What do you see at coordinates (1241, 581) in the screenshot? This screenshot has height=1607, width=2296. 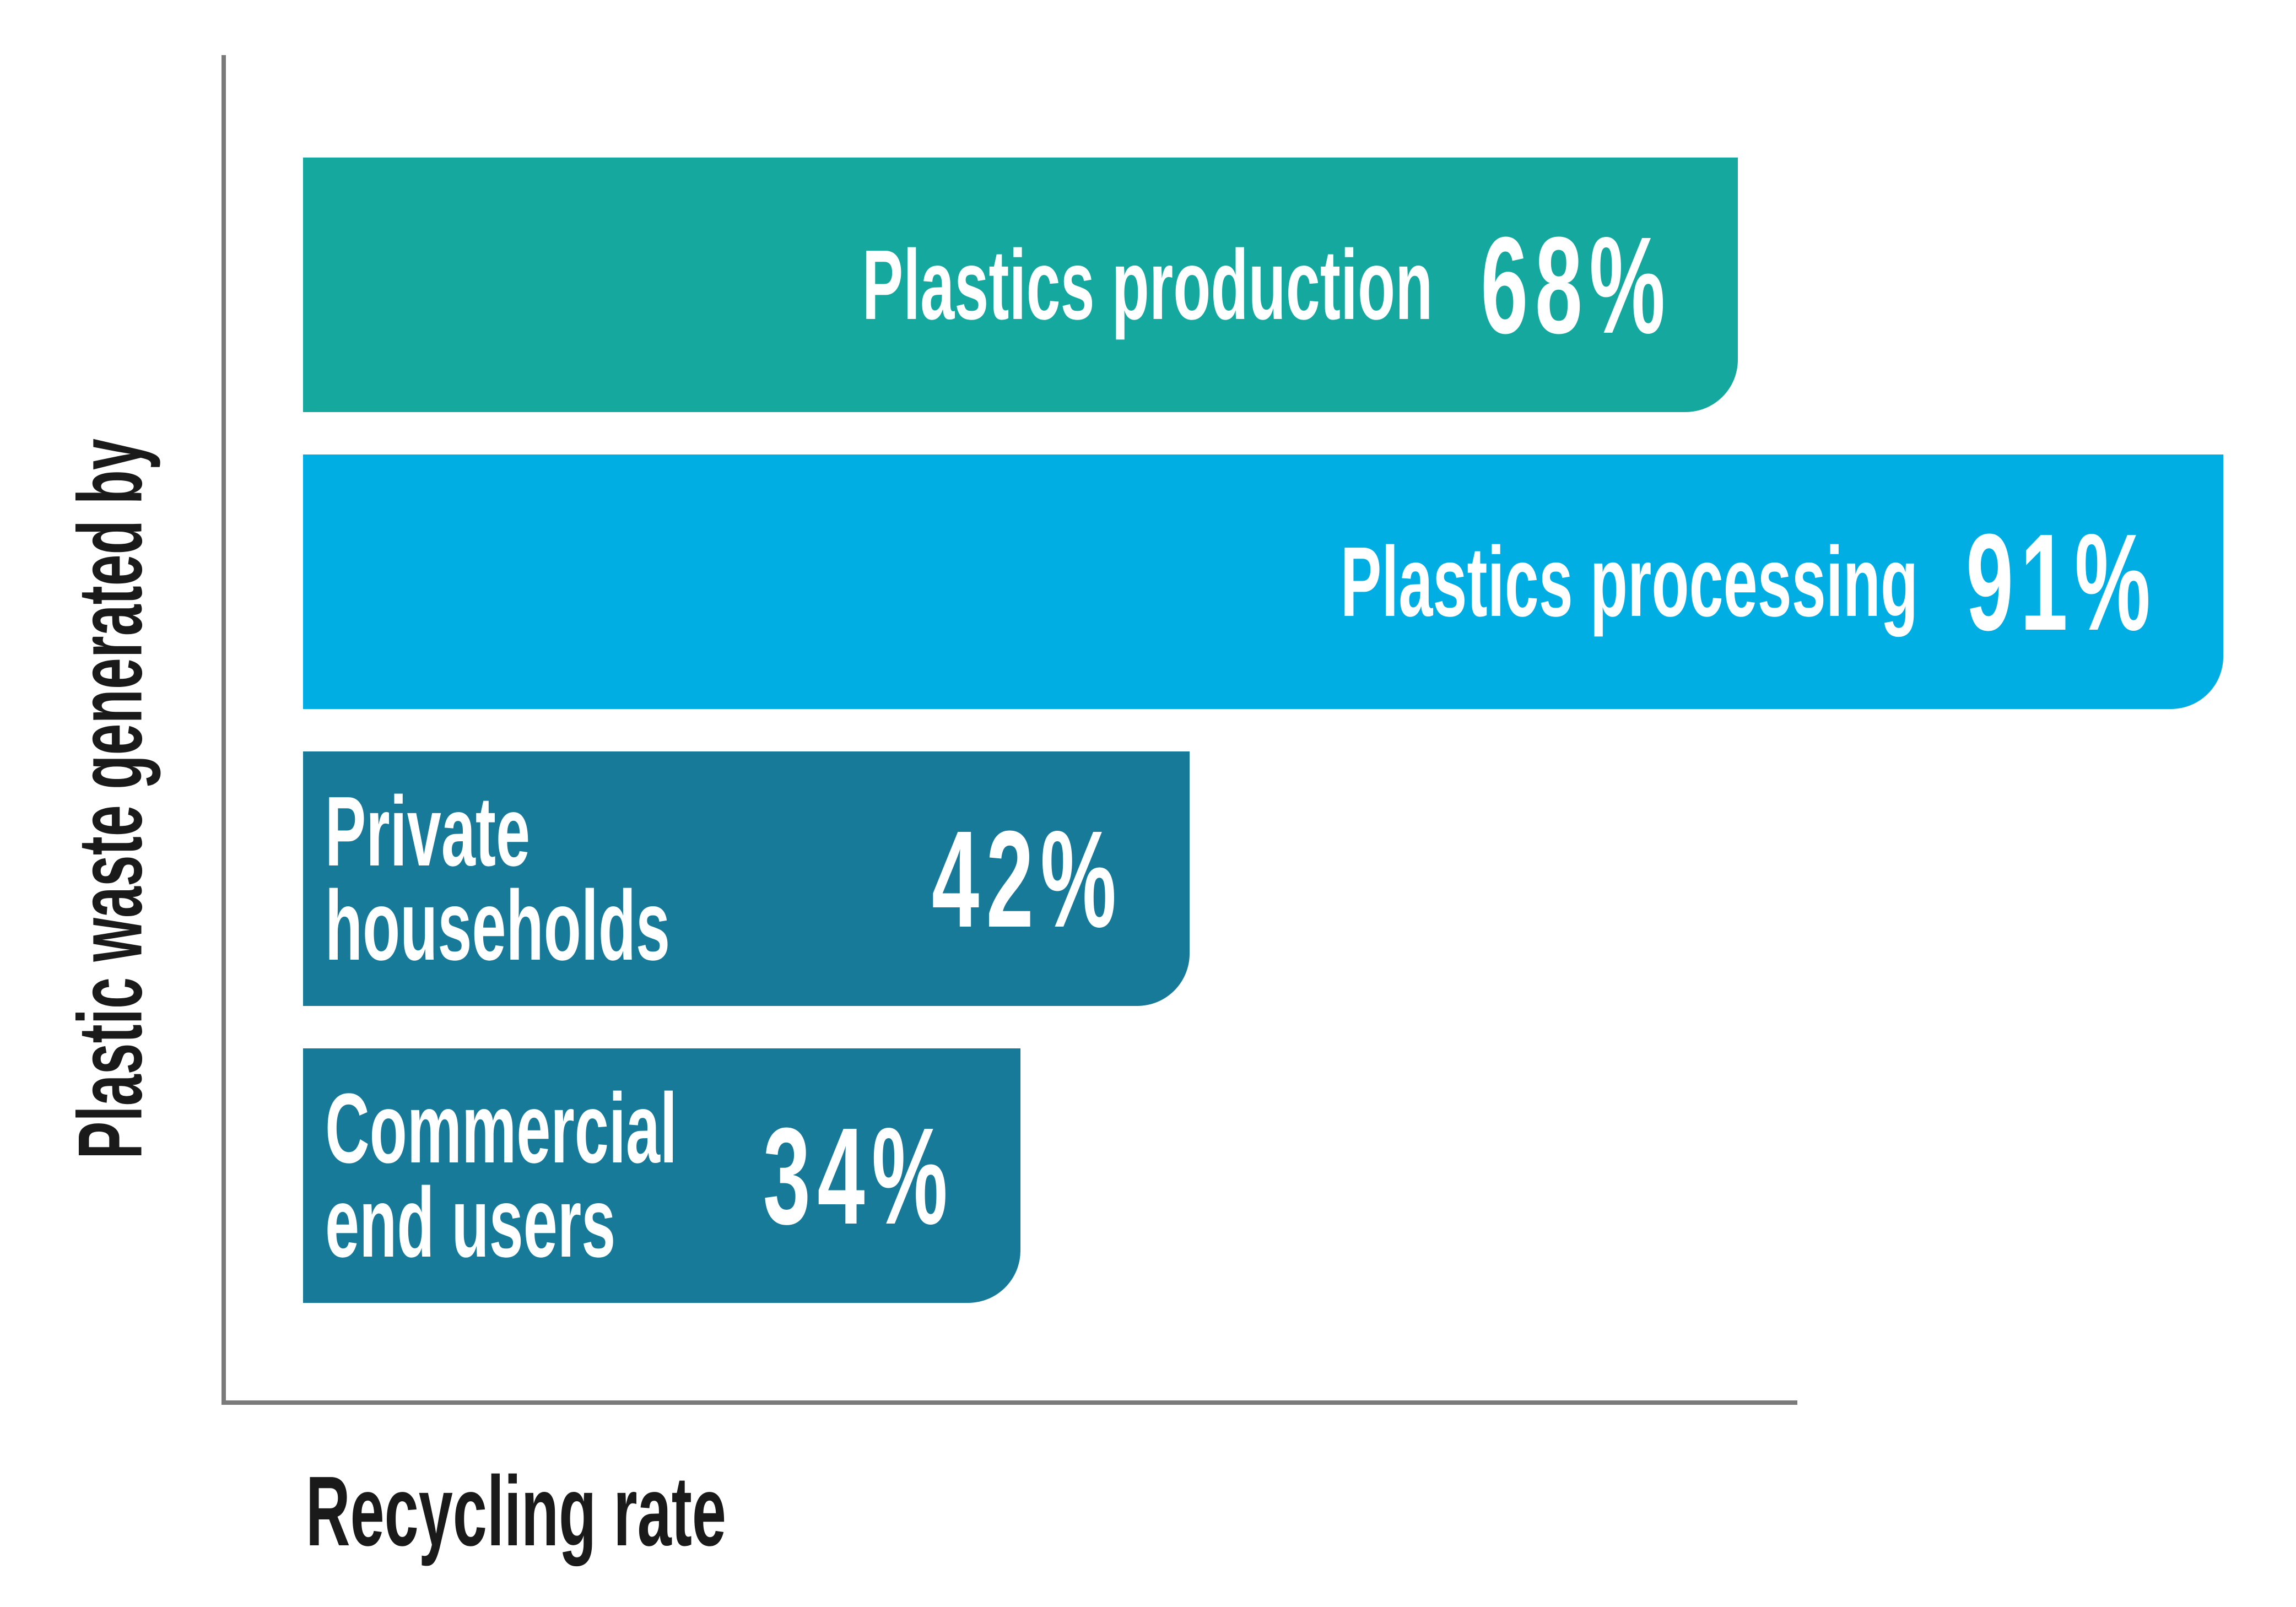 I see `bar-label-group: Plastics processing 91%` at bounding box center [1241, 581].